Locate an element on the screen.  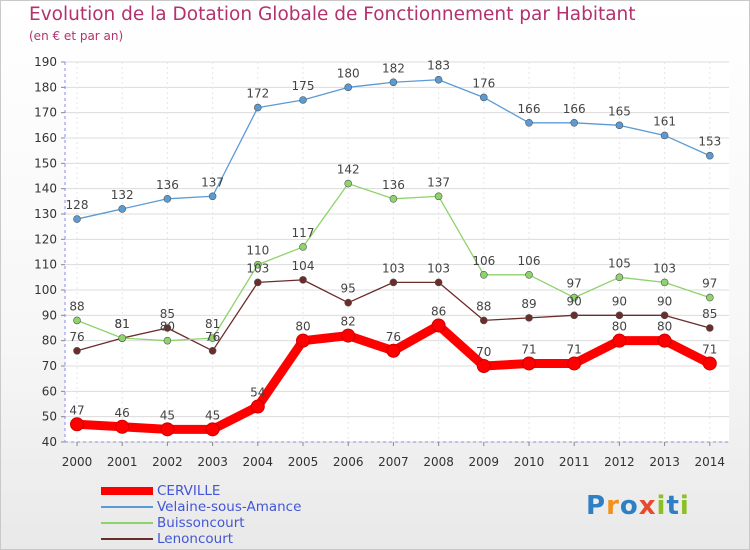
proxiti-logo: Proxiti is located at coordinates (638, 506).